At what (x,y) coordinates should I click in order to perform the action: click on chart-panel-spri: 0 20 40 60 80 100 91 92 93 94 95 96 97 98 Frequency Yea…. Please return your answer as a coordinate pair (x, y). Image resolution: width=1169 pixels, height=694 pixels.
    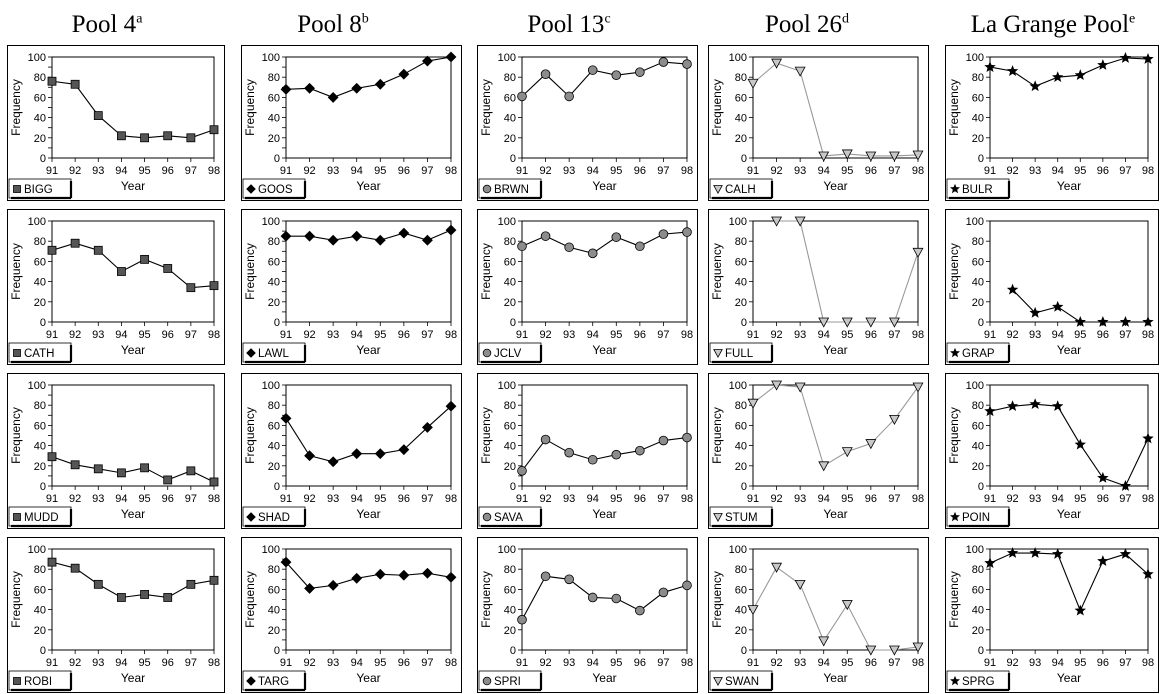
    Looking at the image, I should click on (587, 615).